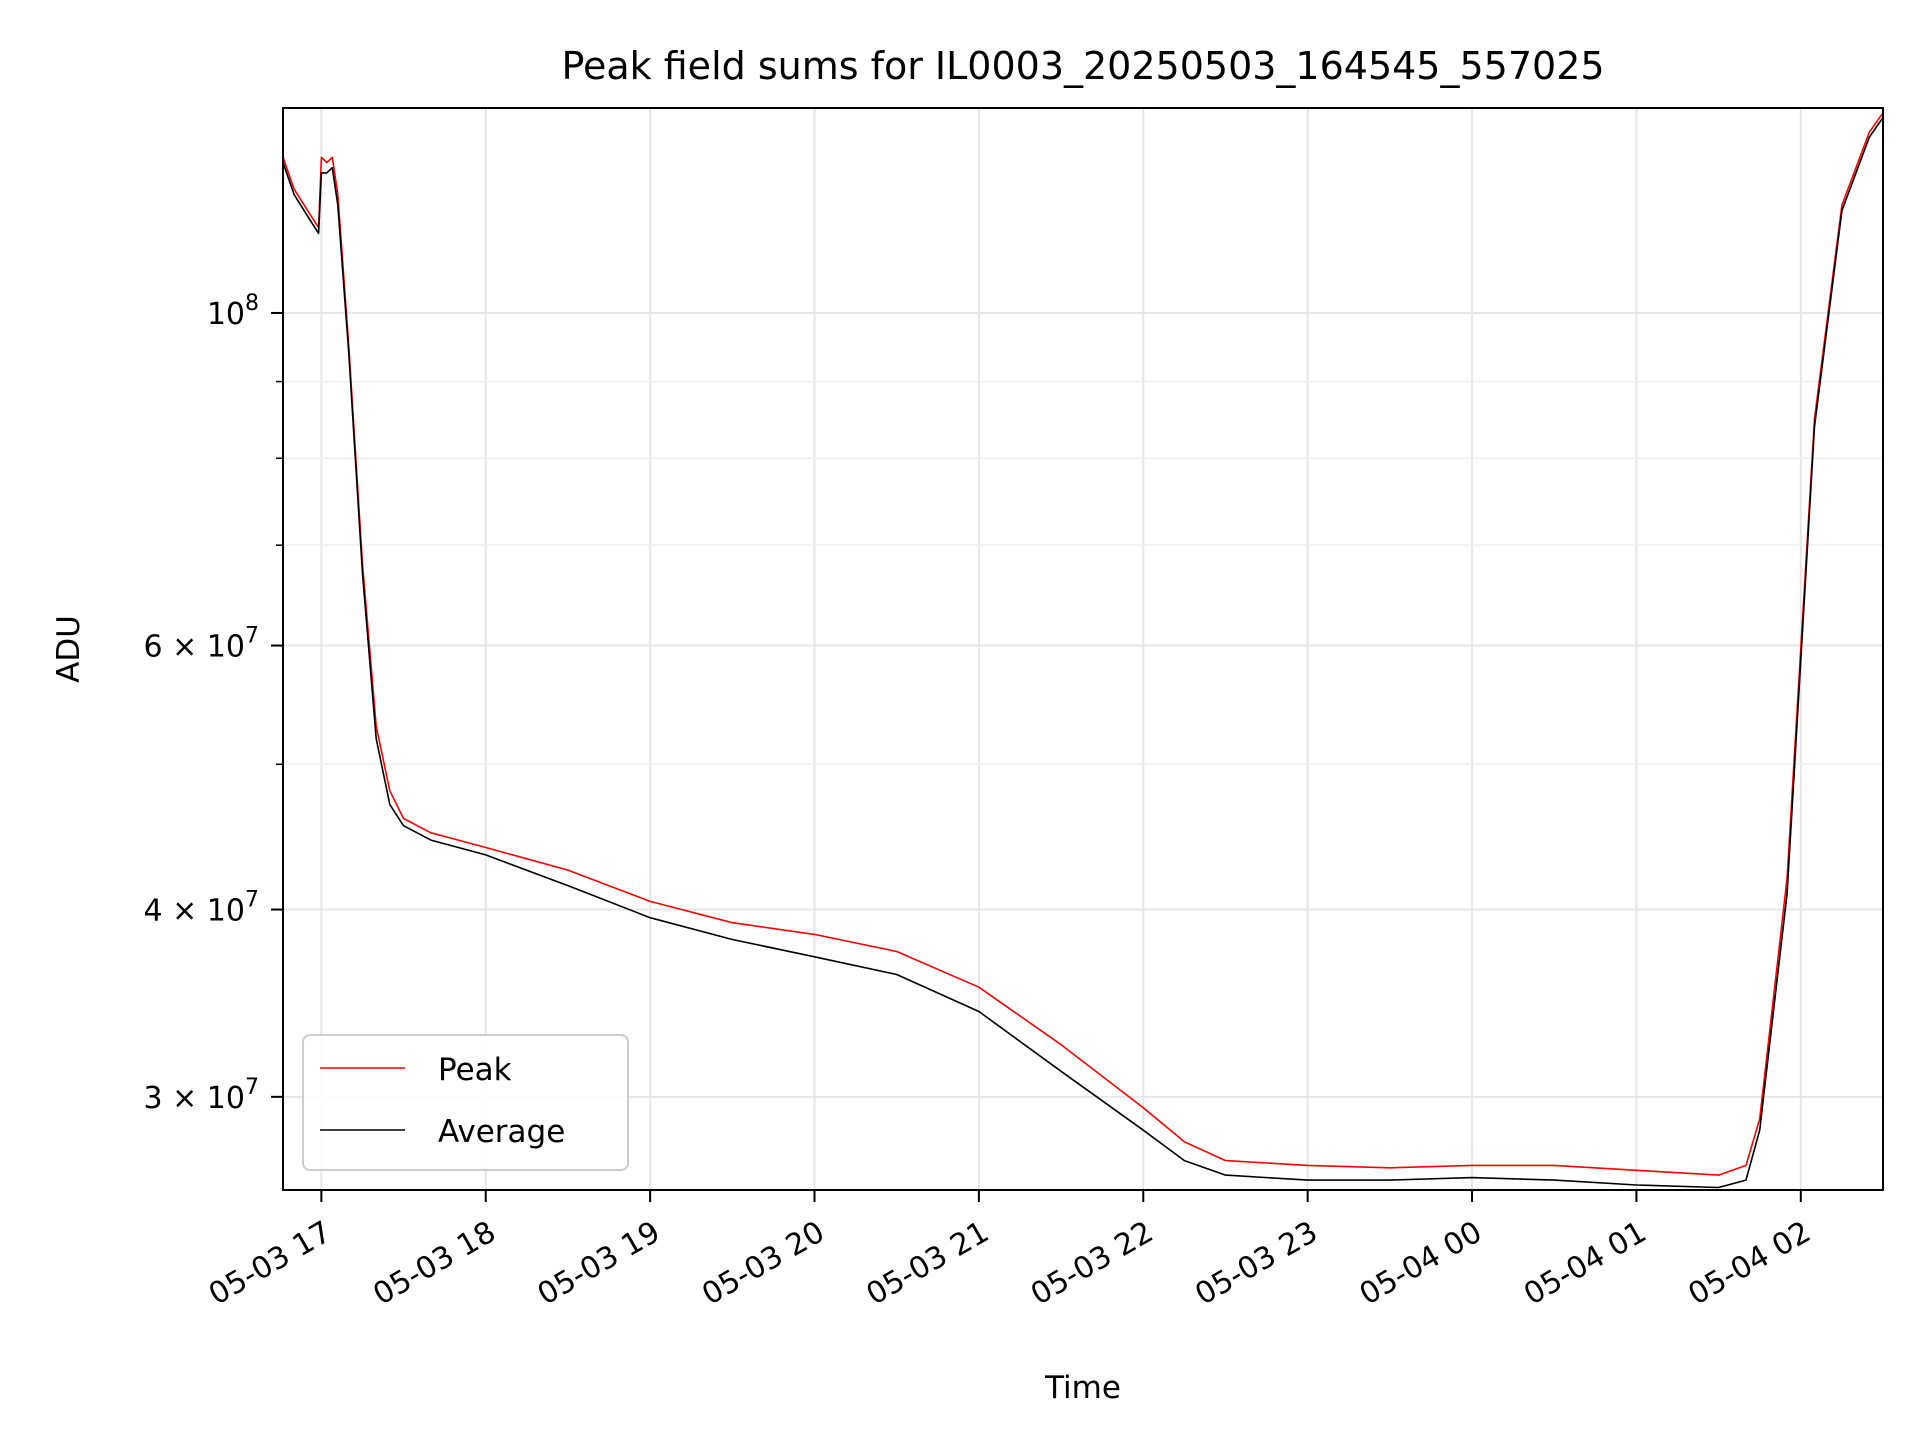 This screenshot has width=1920, height=1440. What do you see at coordinates (1082, 1388) in the screenshot?
I see `x-axis-label: Time` at bounding box center [1082, 1388].